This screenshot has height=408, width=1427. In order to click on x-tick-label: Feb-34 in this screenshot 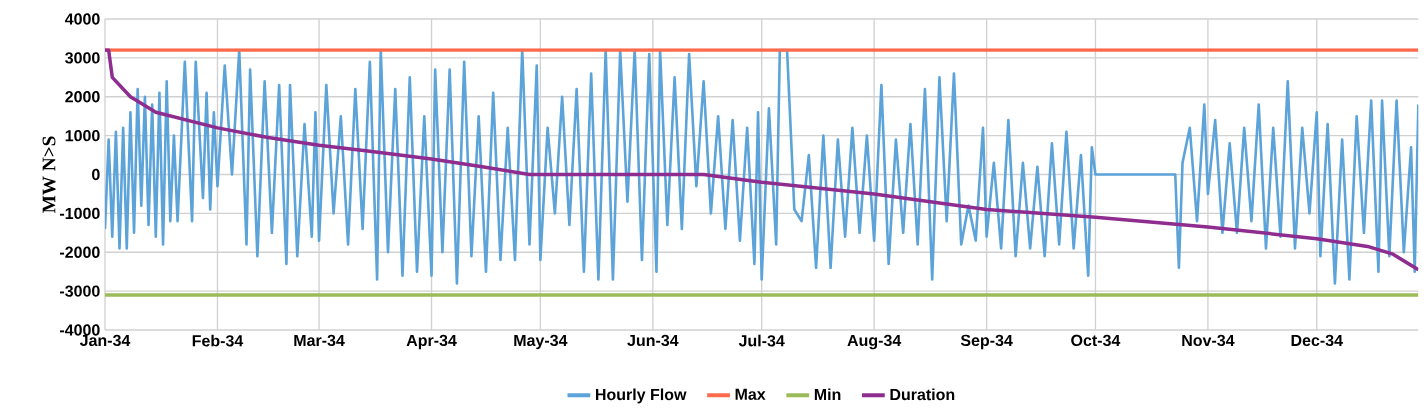, I will do `click(218, 340)`.